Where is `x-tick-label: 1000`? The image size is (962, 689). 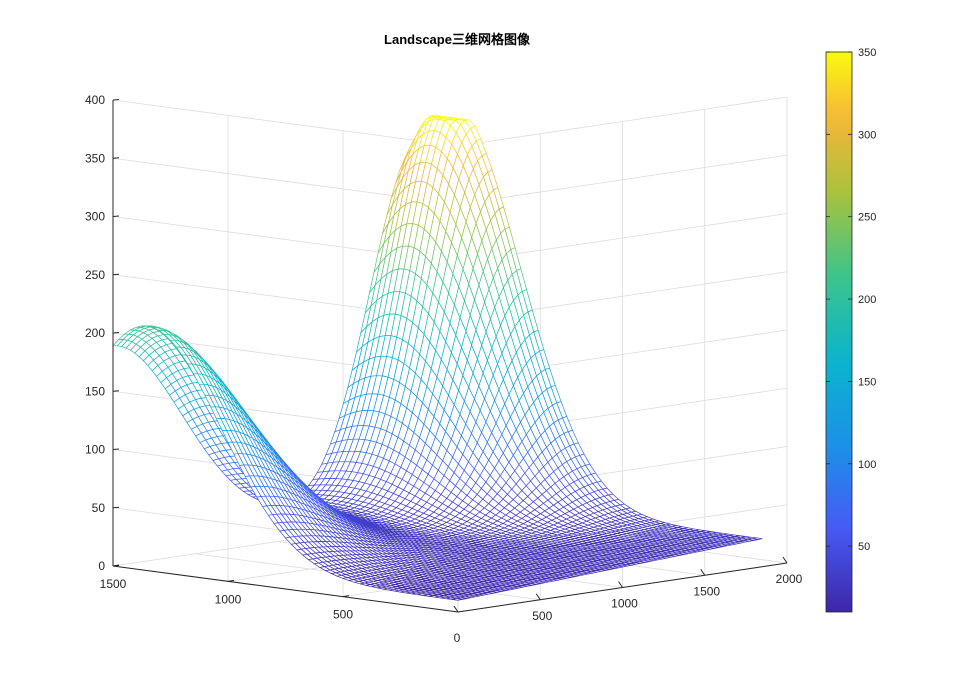
x-tick-label: 1000 is located at coordinates (624, 604).